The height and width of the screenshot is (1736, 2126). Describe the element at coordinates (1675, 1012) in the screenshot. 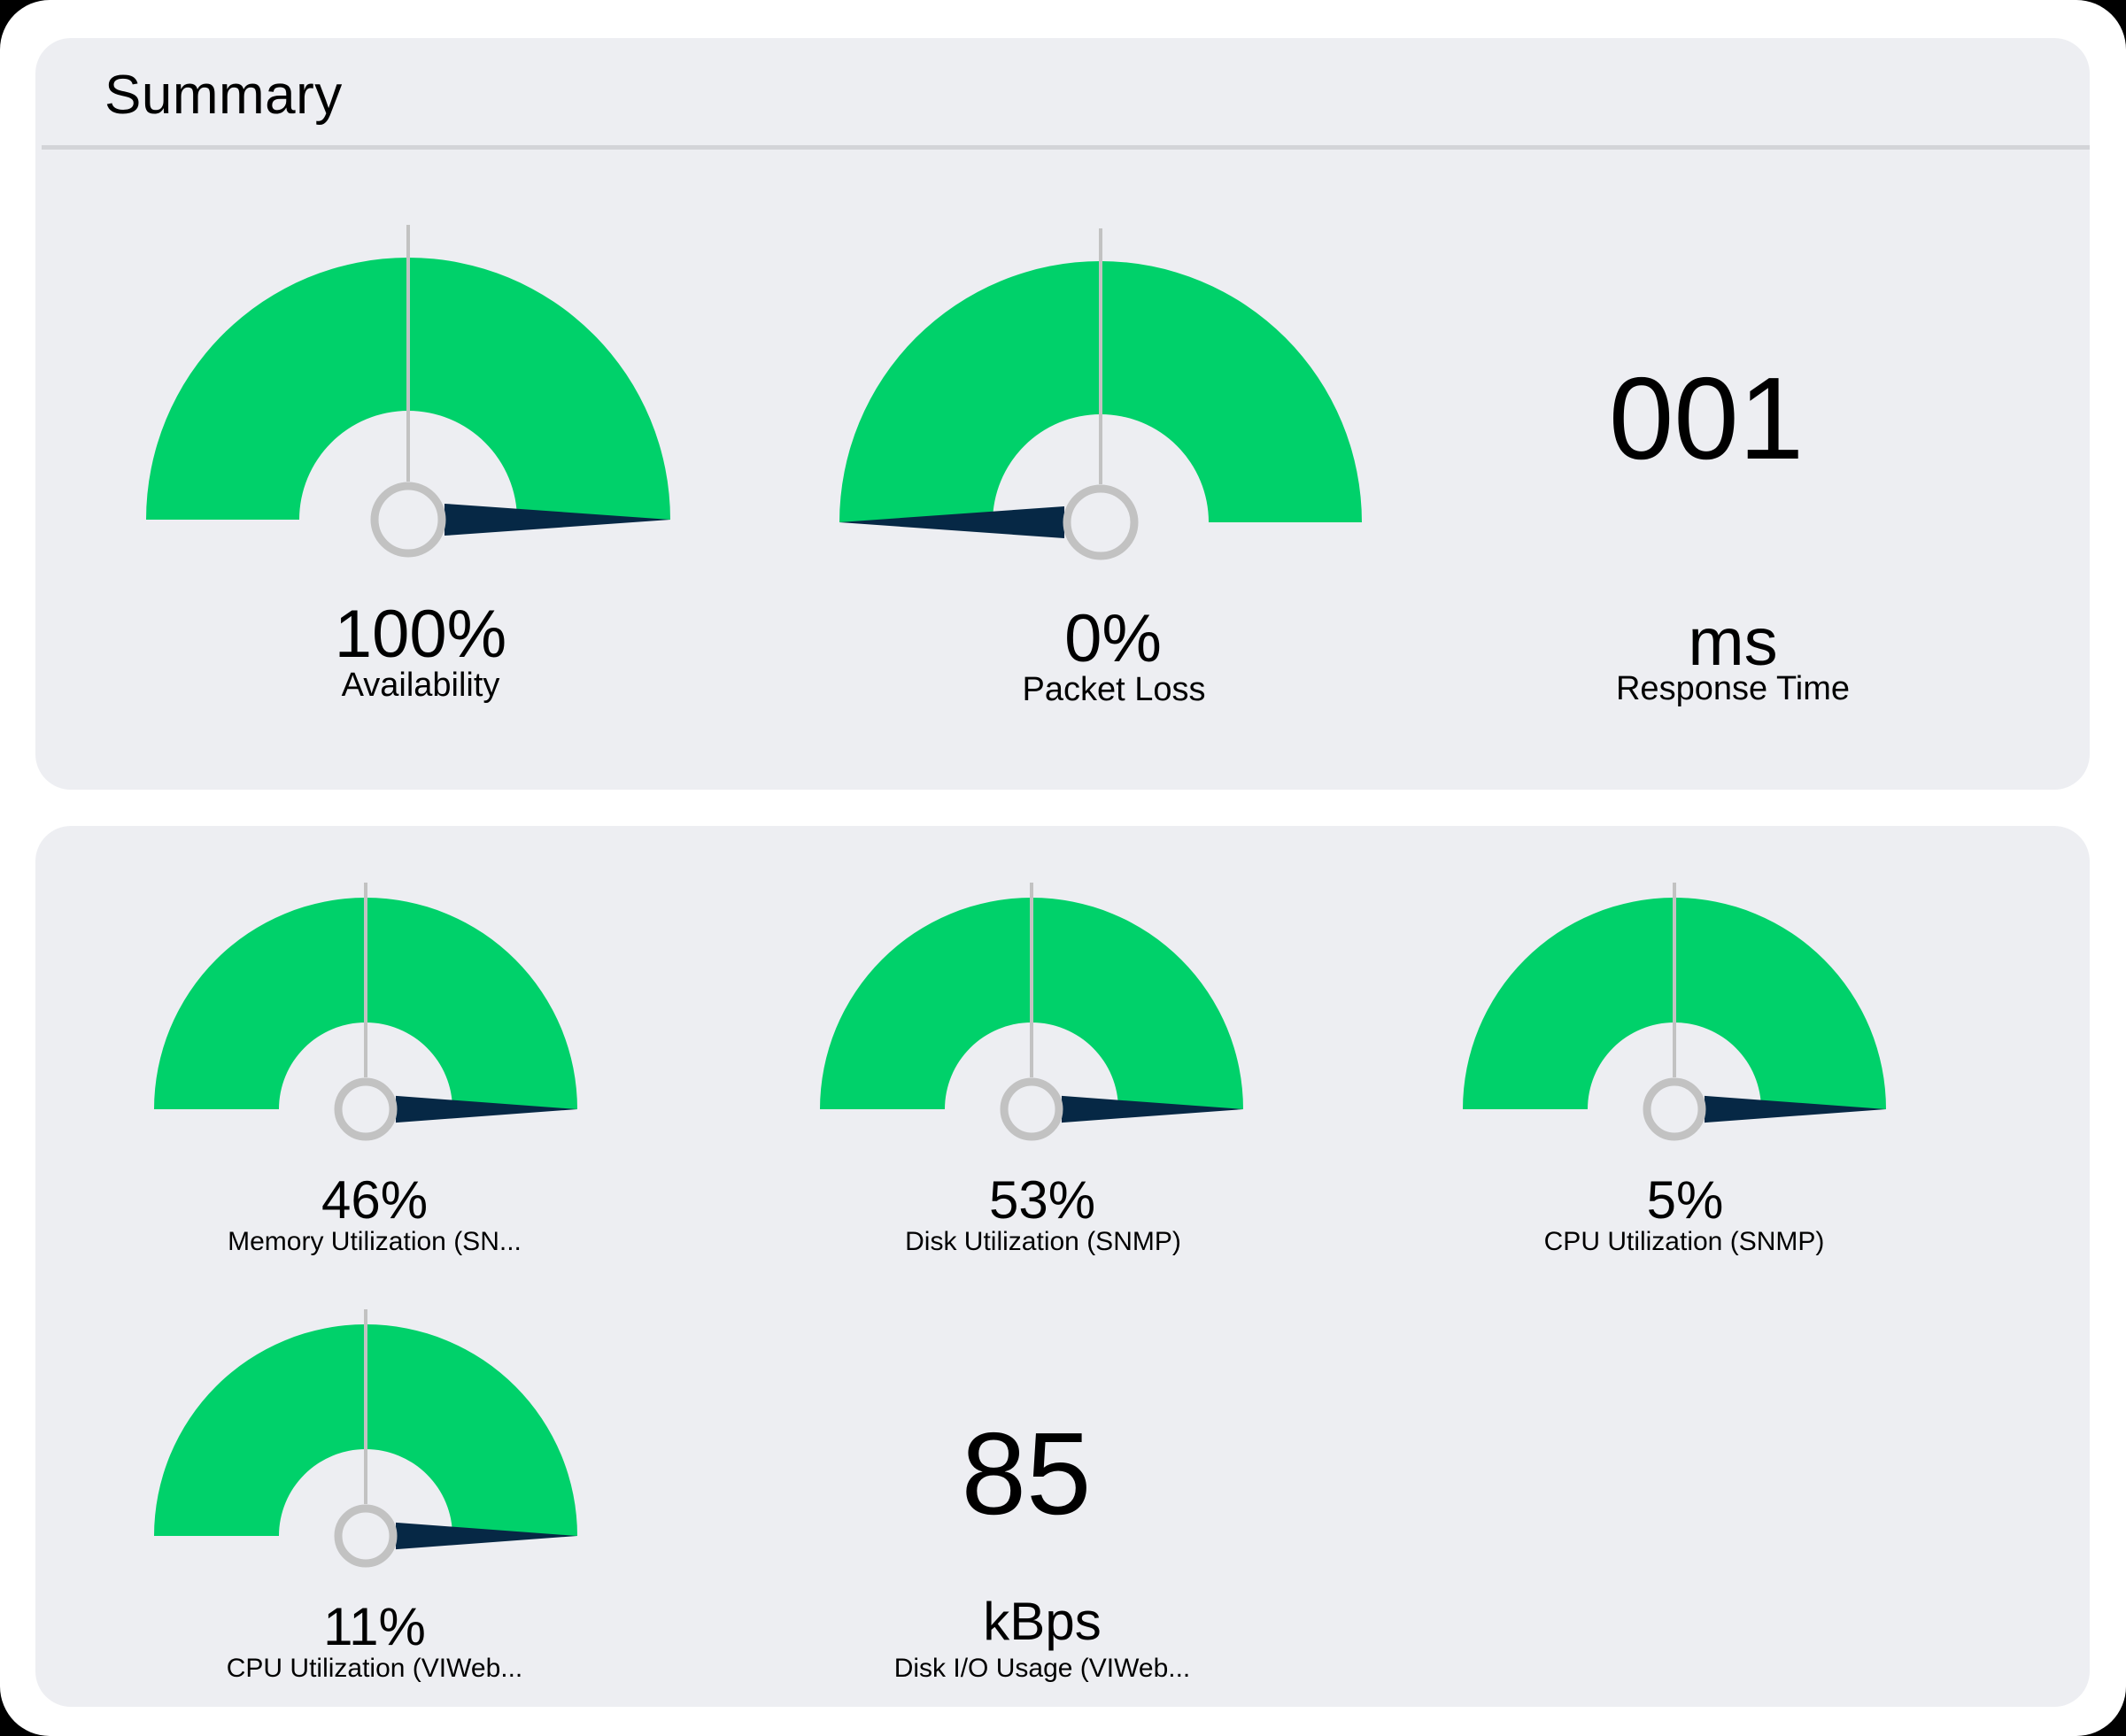

I see `cpu-utilization-snmp-gauge` at that location.